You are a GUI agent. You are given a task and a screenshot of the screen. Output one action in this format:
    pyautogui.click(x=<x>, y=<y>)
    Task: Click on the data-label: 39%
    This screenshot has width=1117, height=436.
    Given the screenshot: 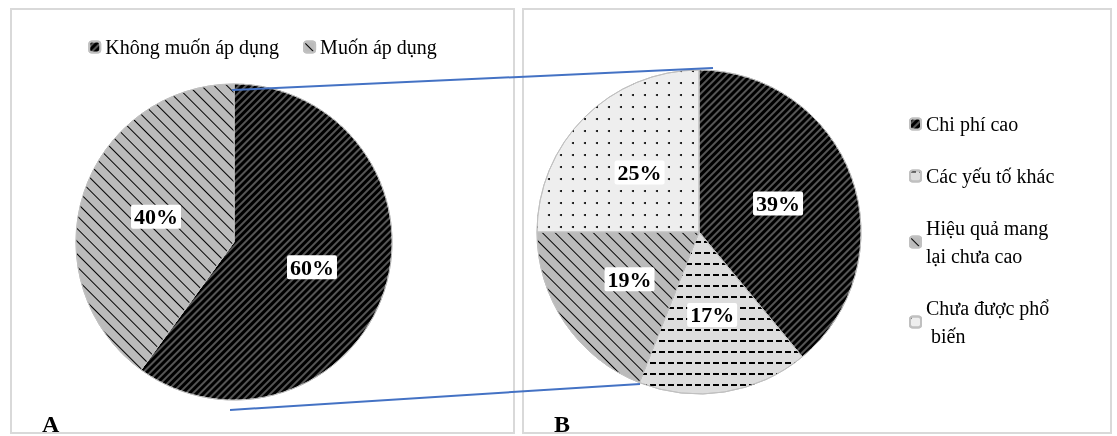 What is the action you would take?
    pyautogui.click(x=778, y=204)
    